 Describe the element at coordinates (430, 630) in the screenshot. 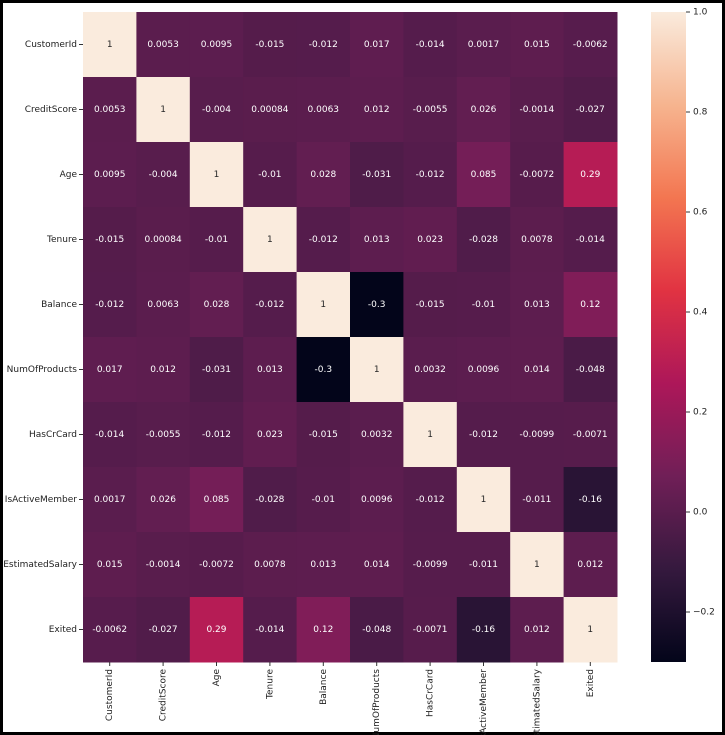

I see `cell-label: -0.0071` at that location.